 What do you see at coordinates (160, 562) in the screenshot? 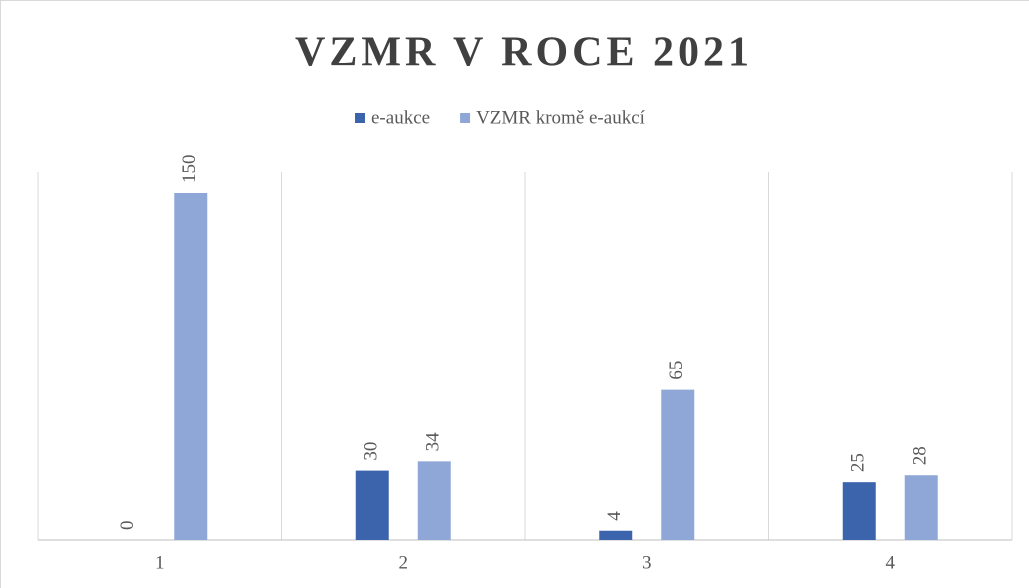
I see `x-tick-label: 1` at bounding box center [160, 562].